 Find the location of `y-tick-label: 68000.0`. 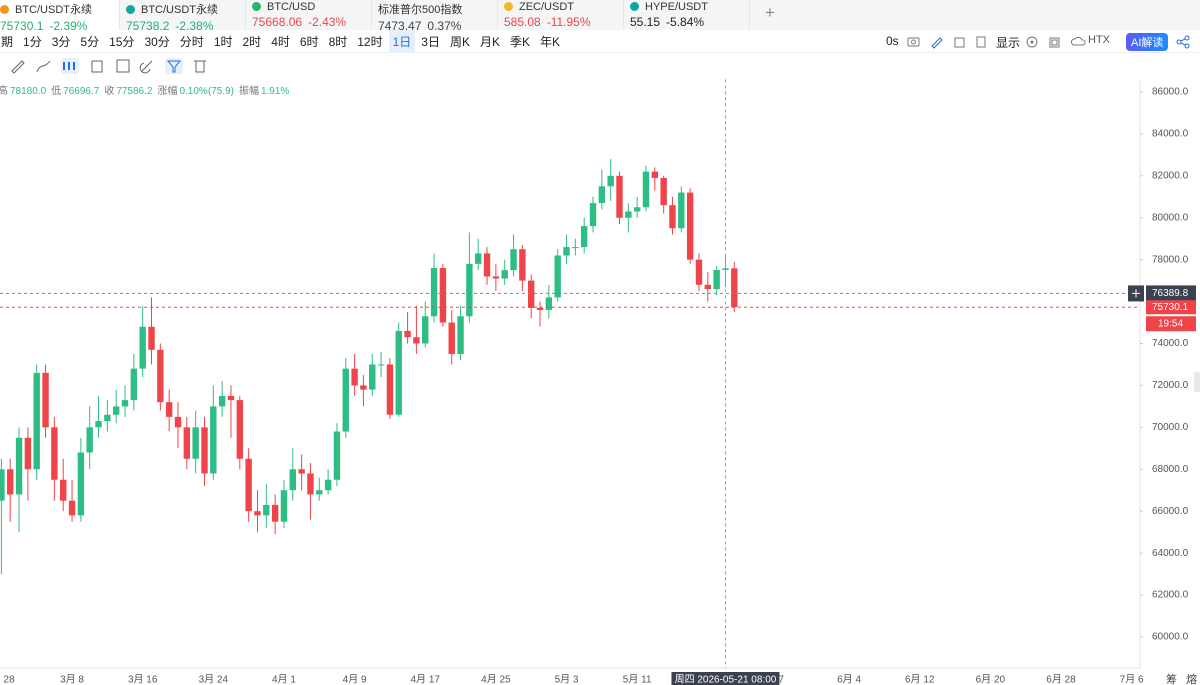

y-tick-label: 68000.0 is located at coordinates (1170, 469).